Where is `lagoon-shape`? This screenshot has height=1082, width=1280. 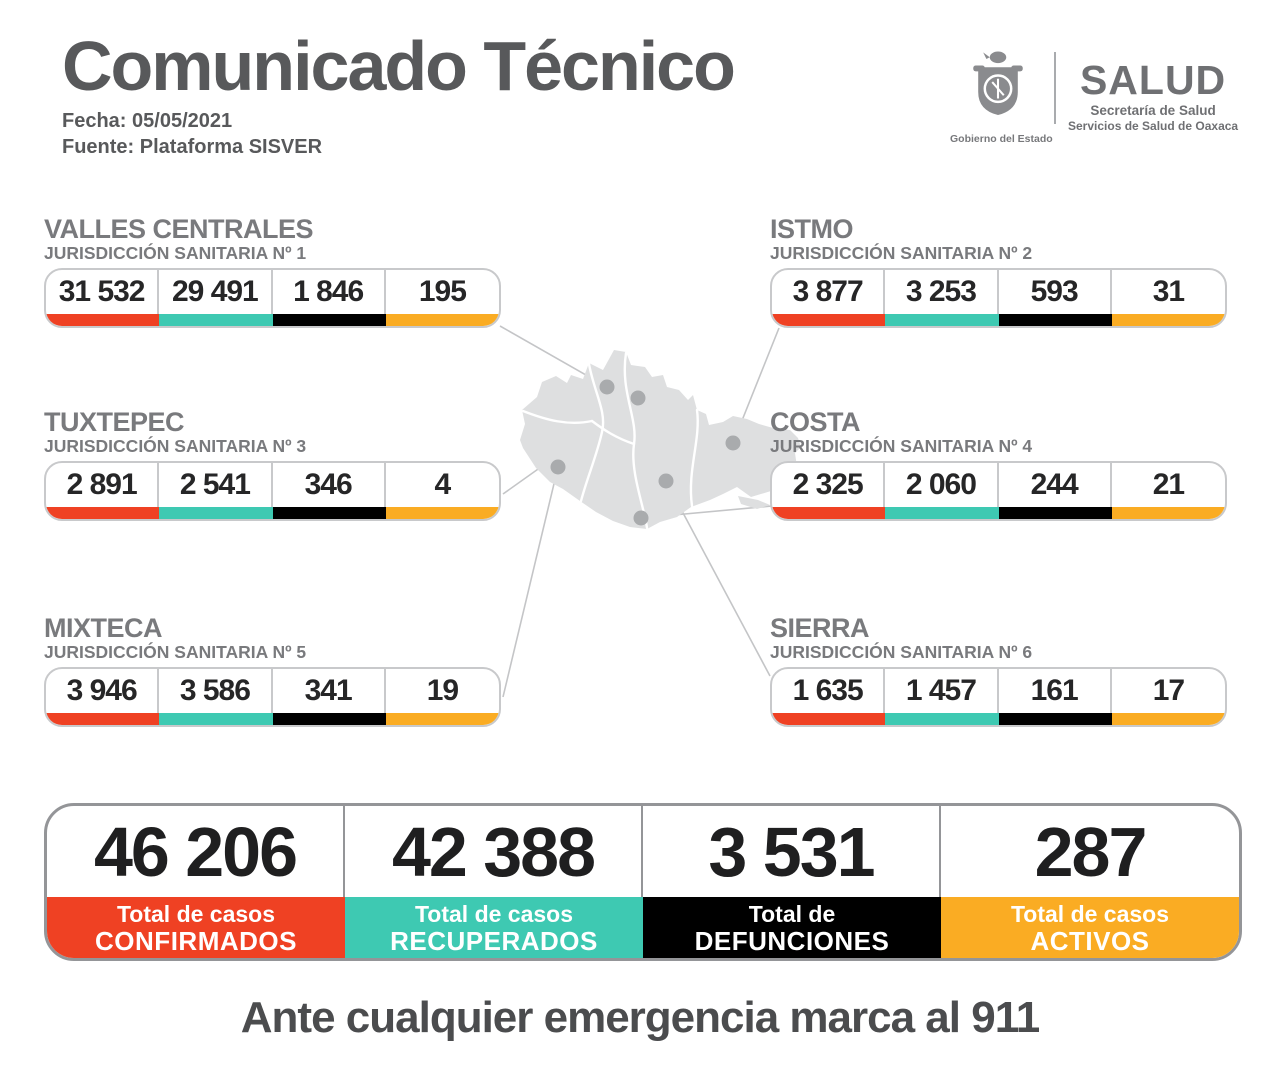 lagoon-shape is located at coordinates (754, 502).